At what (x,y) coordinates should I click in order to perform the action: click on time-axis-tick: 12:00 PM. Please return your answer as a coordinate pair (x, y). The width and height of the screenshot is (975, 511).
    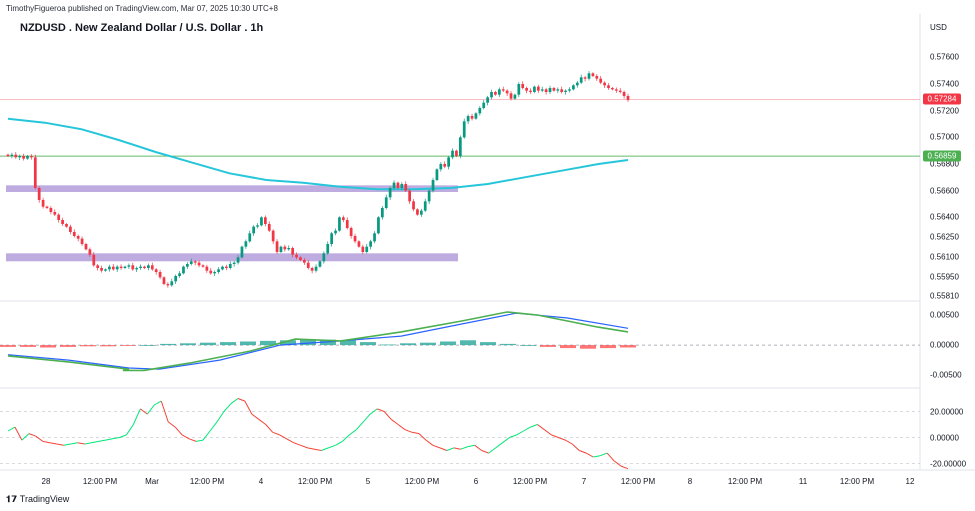
    Looking at the image, I should click on (207, 481).